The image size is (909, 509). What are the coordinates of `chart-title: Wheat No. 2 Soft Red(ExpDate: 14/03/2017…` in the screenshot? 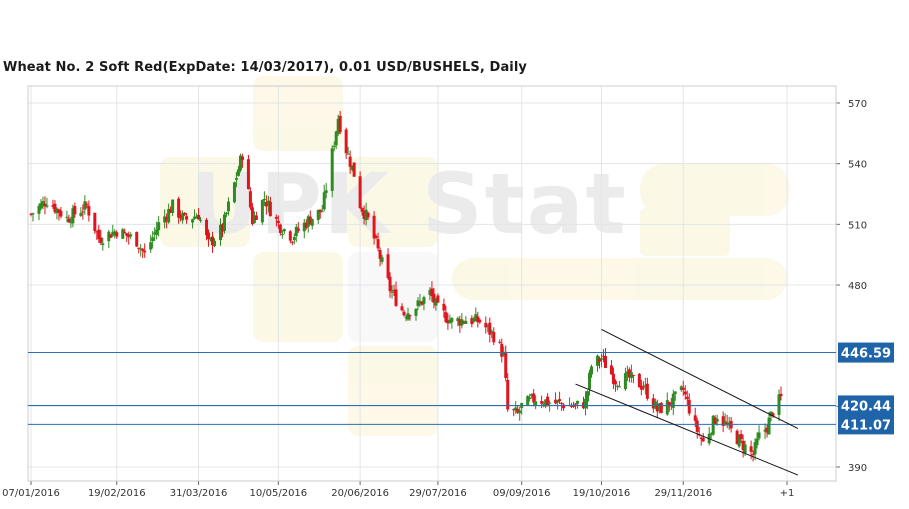 It's located at (265, 67).